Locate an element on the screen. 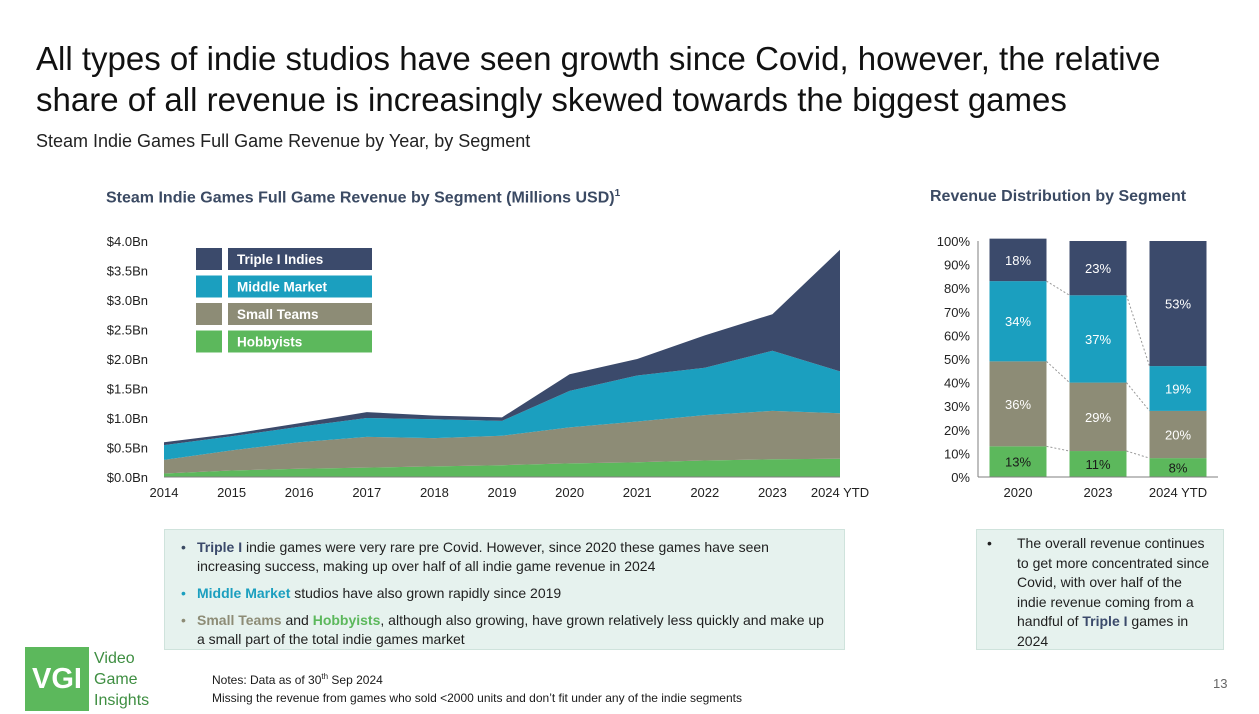  notes-text: Sep 2024 is located at coordinates (355, 680).